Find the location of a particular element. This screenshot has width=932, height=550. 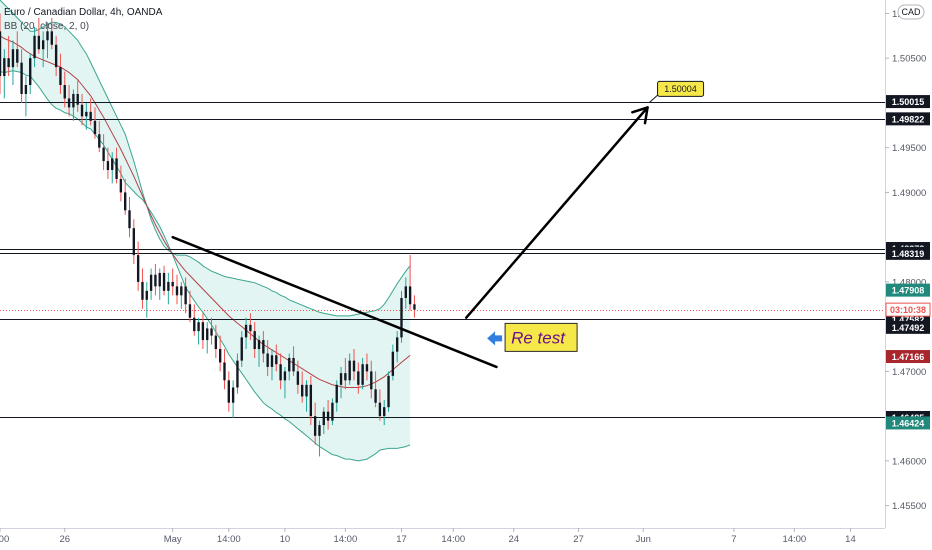

retest-callout: Re test is located at coordinates (532, 337).